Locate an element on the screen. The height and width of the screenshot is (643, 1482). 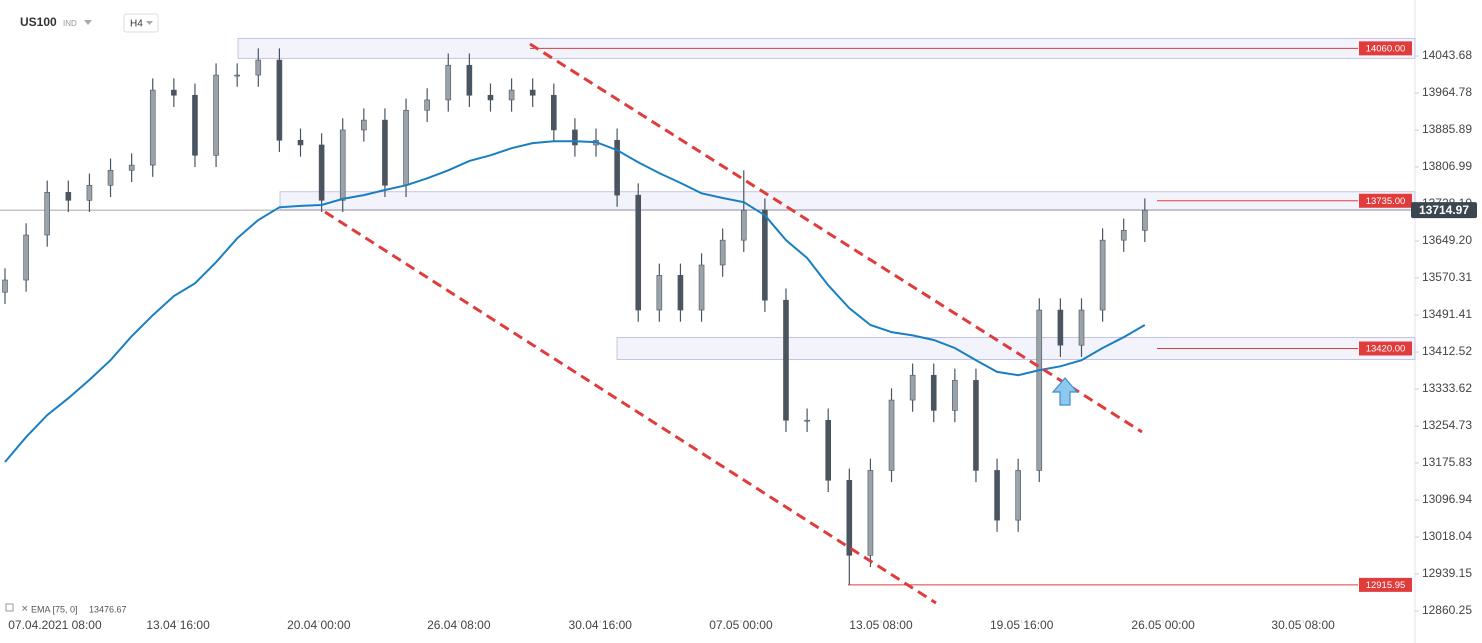
y-tick-label: 13649.20 is located at coordinates (1447, 240).